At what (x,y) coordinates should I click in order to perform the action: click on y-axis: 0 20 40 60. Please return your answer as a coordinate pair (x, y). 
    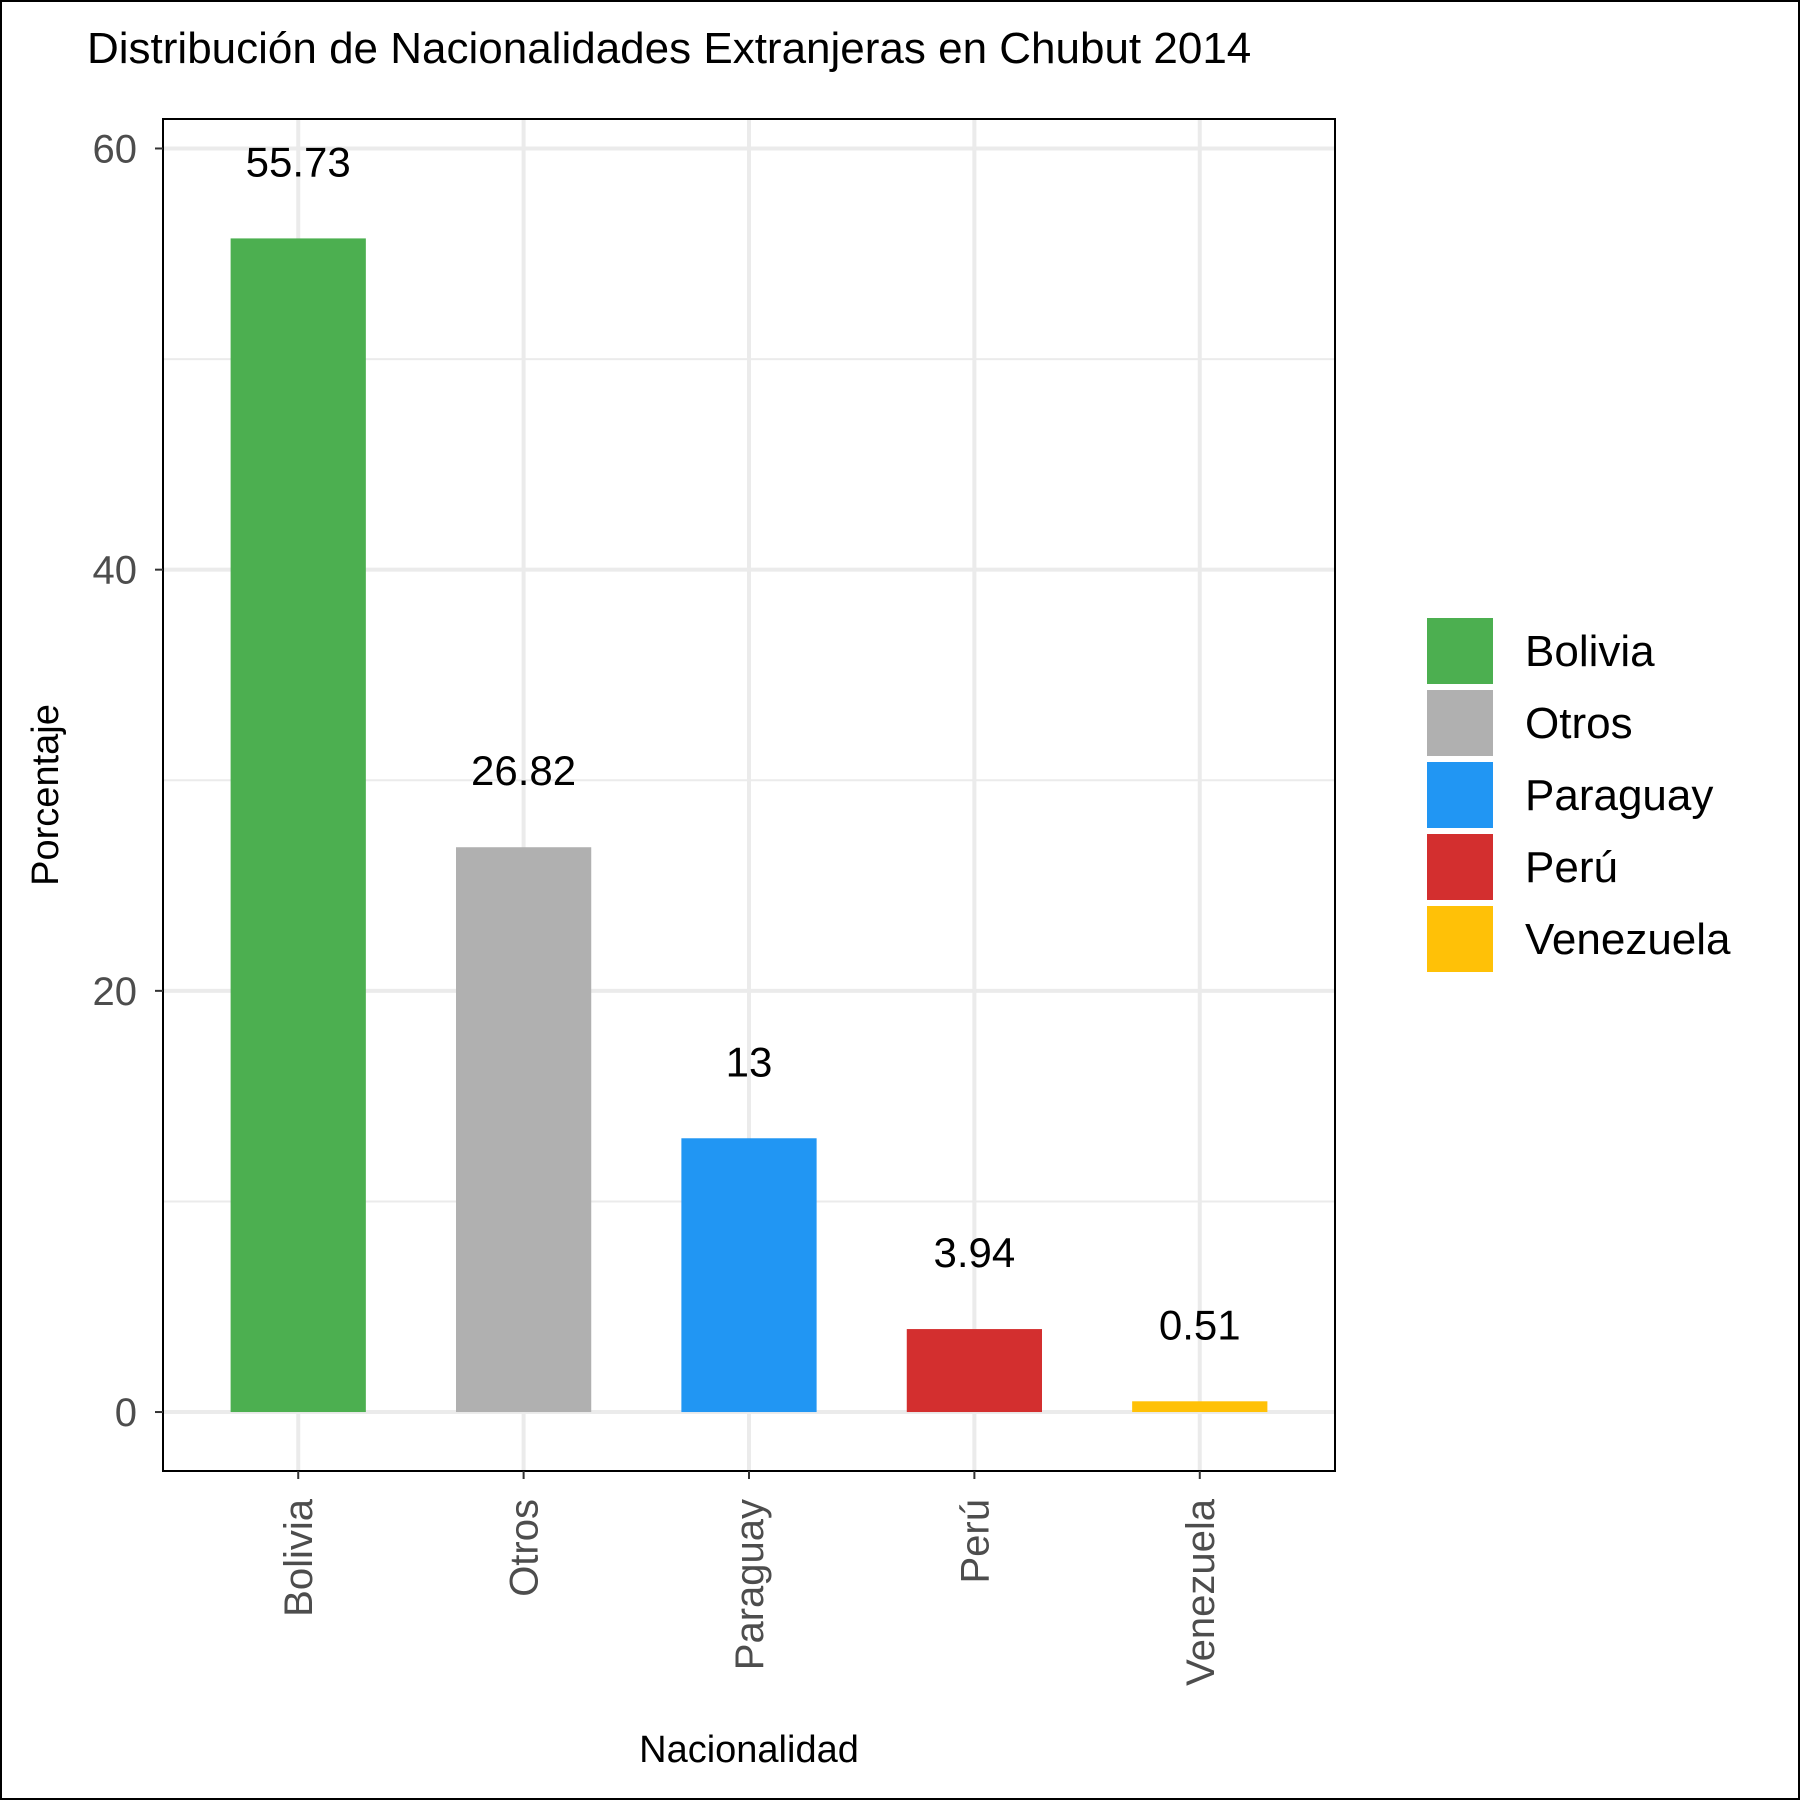
    Looking at the image, I should click on (128, 781).